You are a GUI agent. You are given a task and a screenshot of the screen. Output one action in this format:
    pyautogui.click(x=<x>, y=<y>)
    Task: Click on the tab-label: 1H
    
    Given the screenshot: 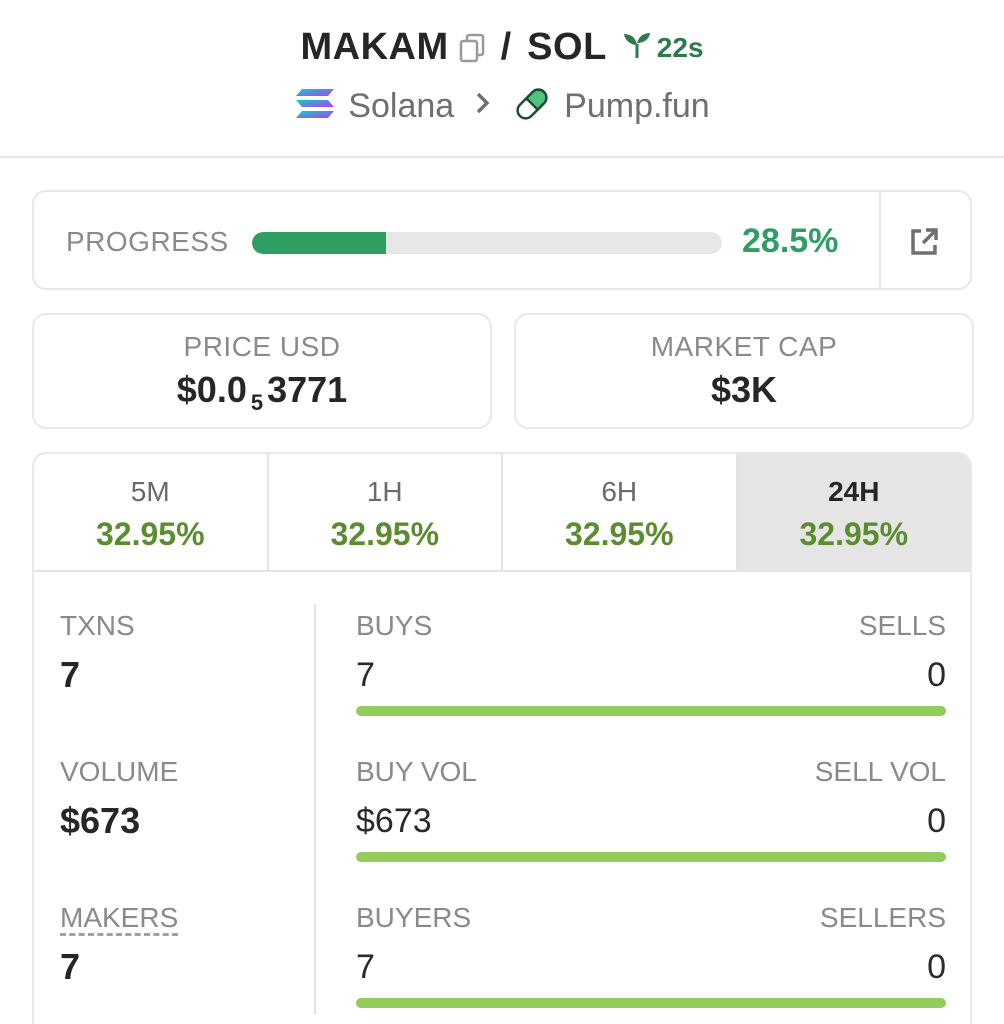 What is the action you would take?
    pyautogui.click(x=384, y=491)
    